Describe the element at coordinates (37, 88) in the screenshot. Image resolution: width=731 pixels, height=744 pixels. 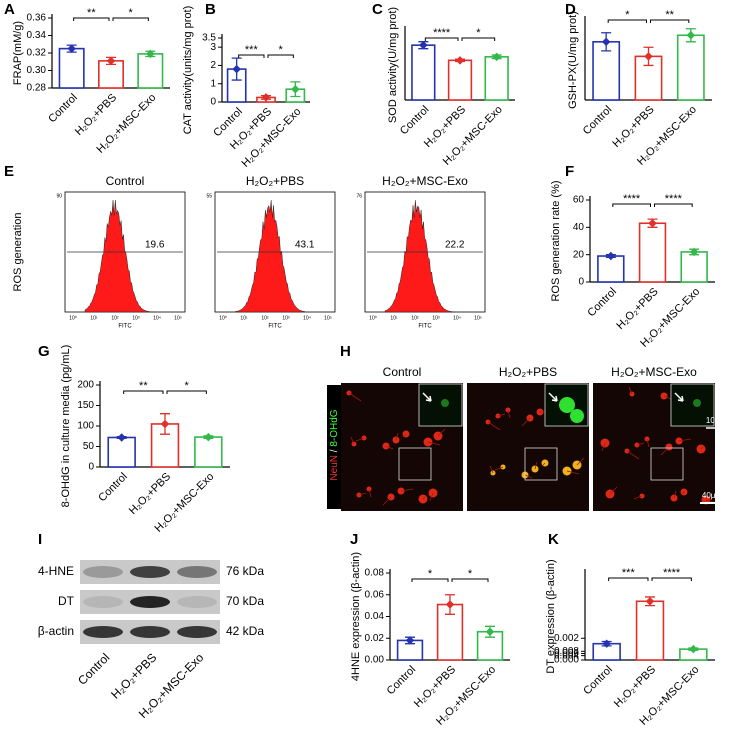
I see `y-tick-label: 0.28` at that location.